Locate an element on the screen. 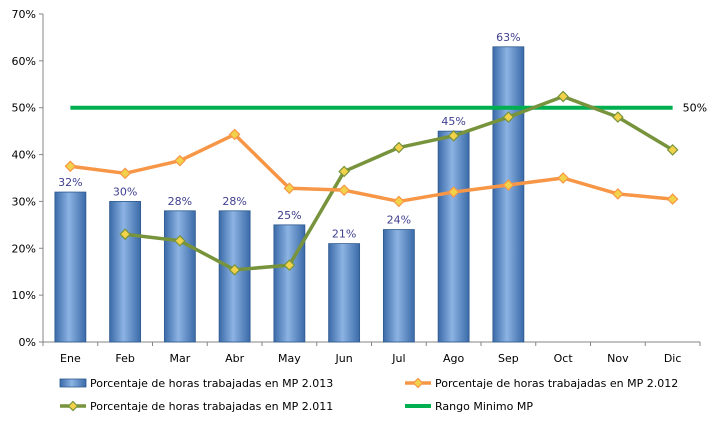  data-label: 21% is located at coordinates (344, 234).